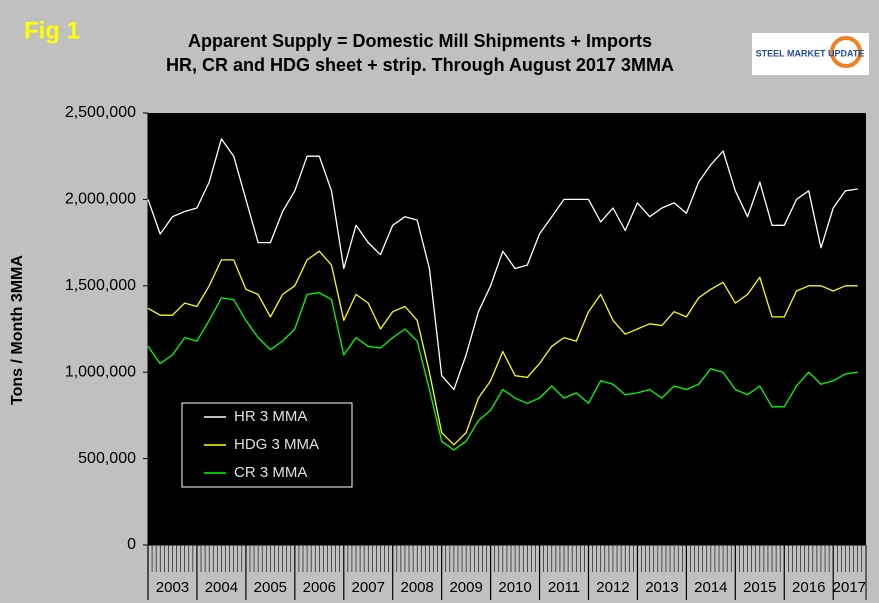 The height and width of the screenshot is (603, 879). Describe the element at coordinates (612, 587) in the screenshot. I see `x-tick-label: 2012` at that location.